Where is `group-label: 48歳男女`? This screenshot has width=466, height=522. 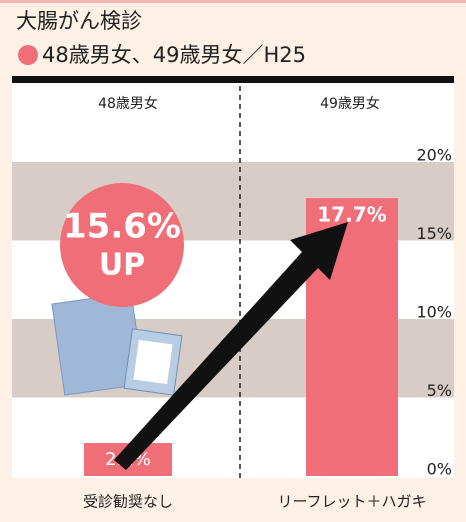 group-label: 48歳男女 is located at coordinates (128, 103).